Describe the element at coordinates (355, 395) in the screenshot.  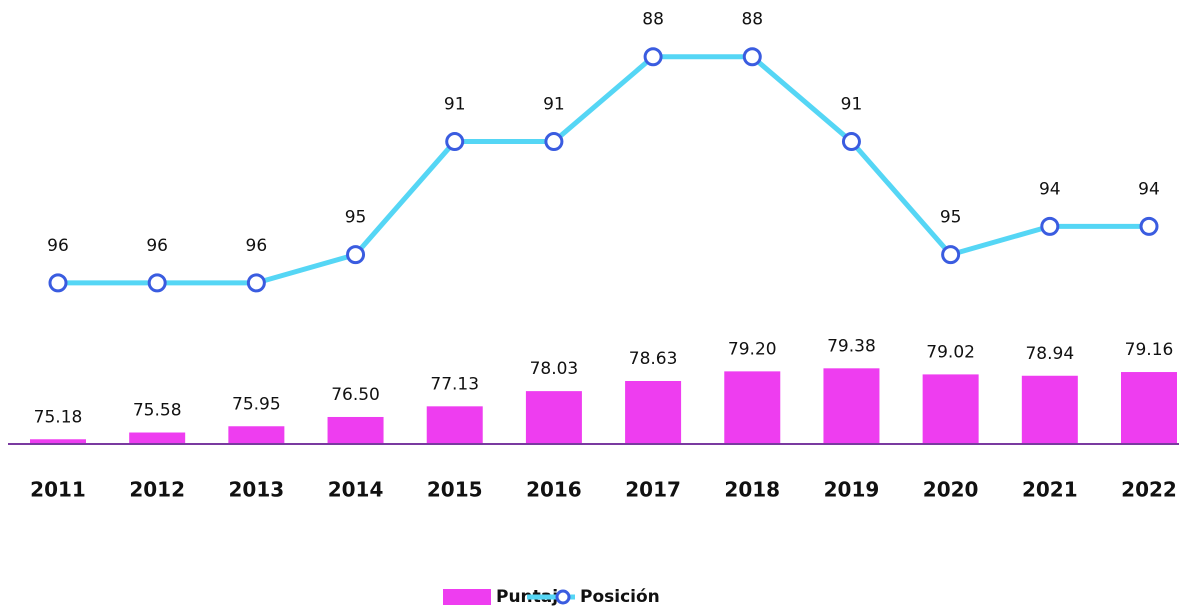
I see `bar-label: 76.50` at that location.